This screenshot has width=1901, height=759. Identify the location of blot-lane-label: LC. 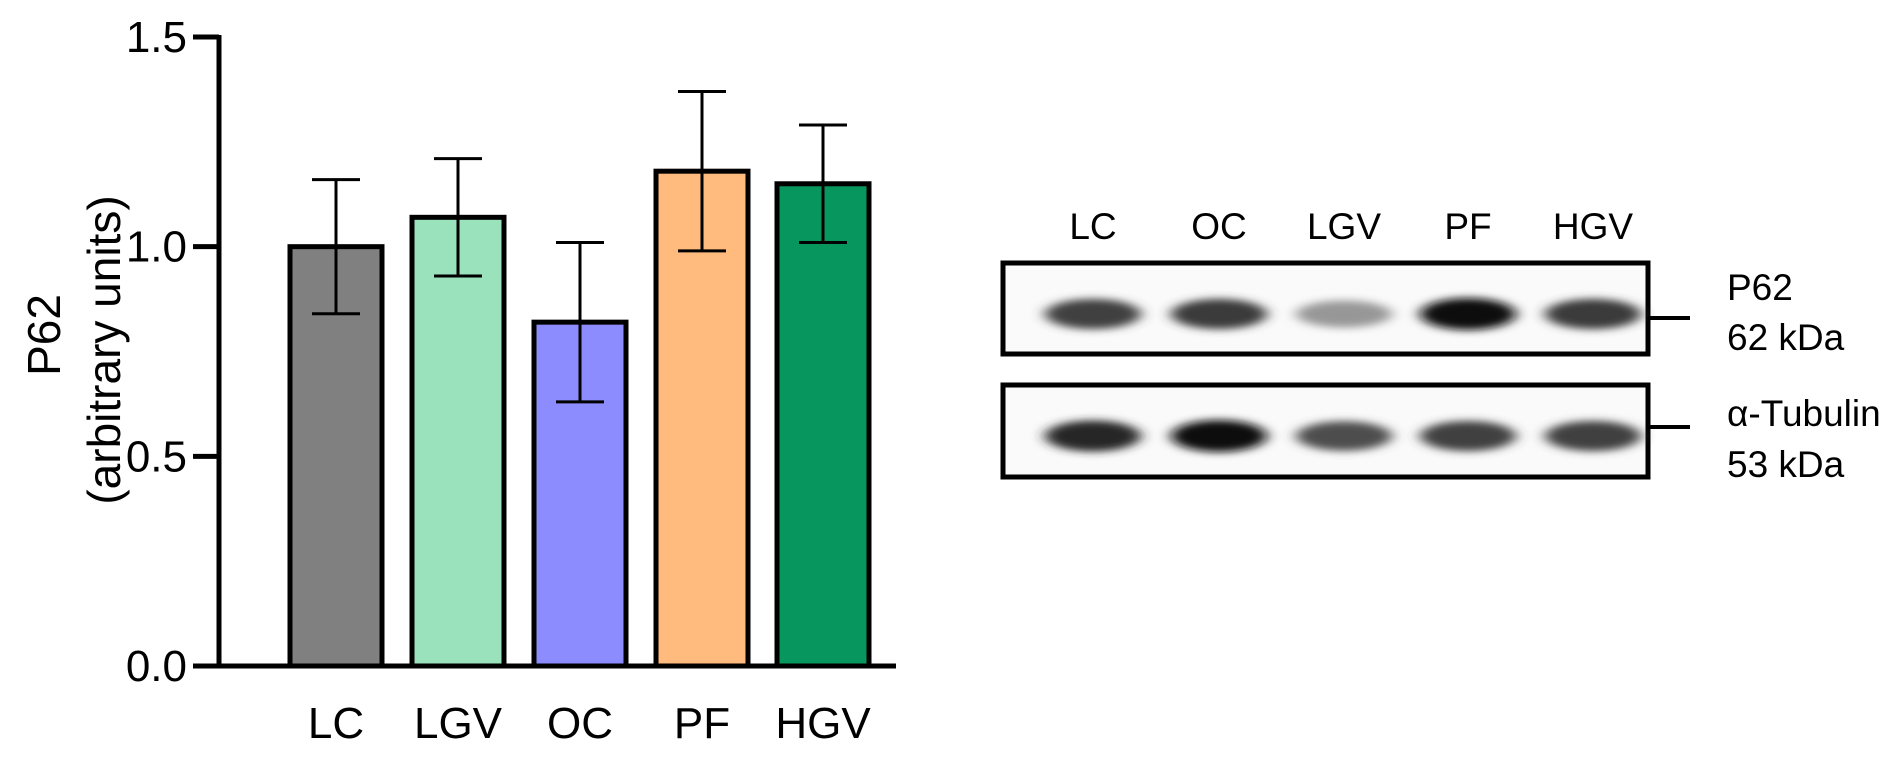
(1092, 226).